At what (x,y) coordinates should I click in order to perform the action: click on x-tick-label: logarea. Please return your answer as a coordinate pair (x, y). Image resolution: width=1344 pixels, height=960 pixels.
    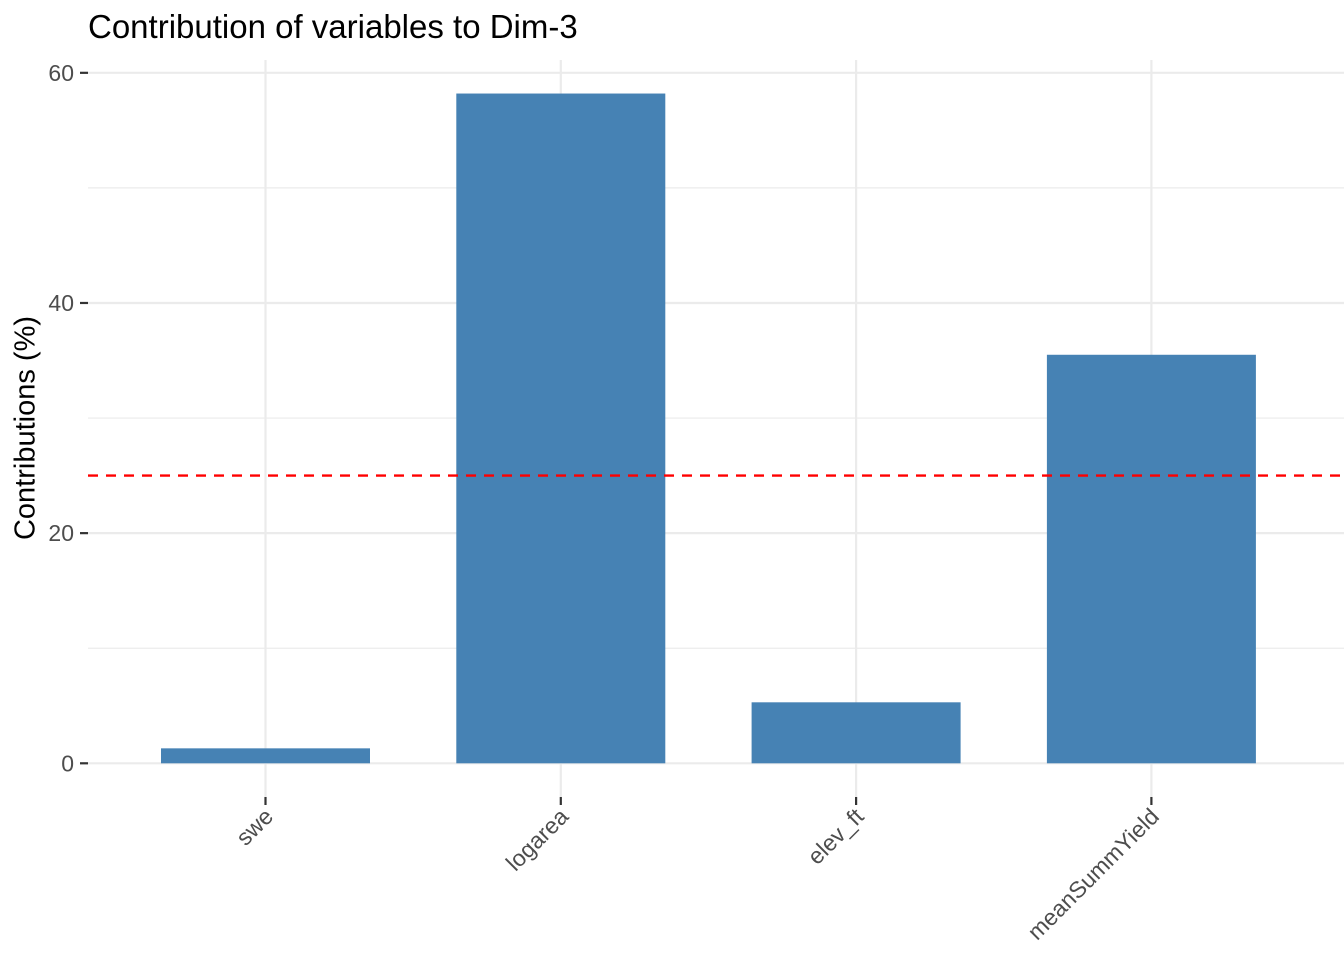
    Looking at the image, I should click on (537, 839).